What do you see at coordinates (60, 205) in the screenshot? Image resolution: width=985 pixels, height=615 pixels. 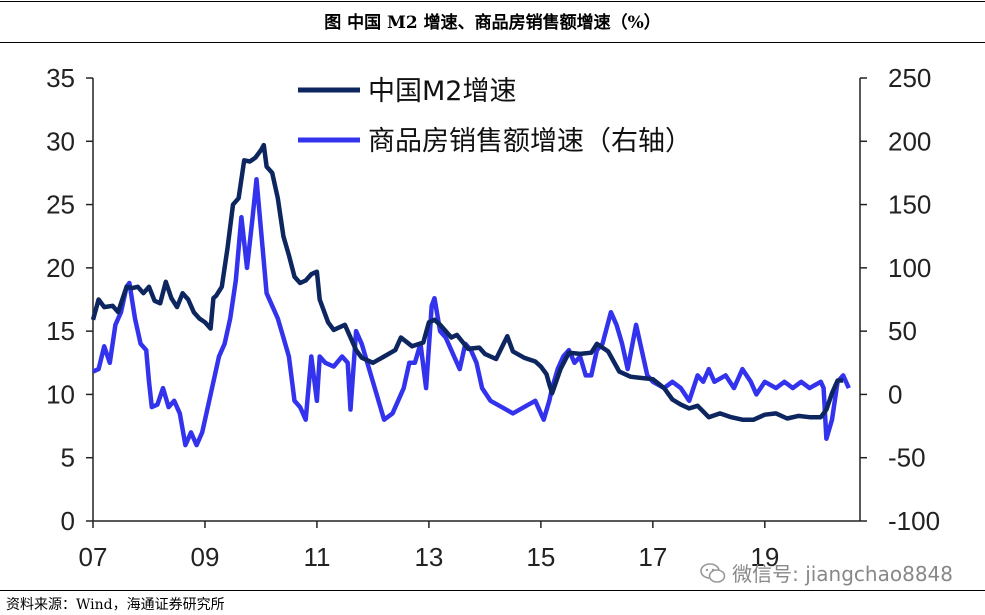 I see `left-tick-label: 25` at bounding box center [60, 205].